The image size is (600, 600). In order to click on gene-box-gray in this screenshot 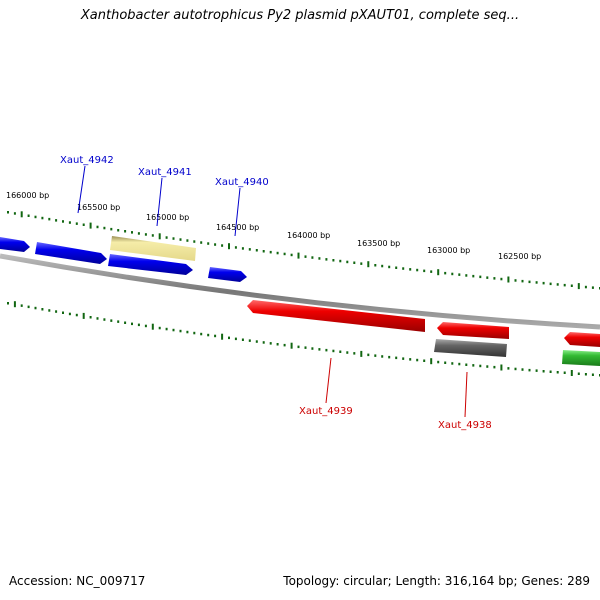, I will do `click(470, 348)`.